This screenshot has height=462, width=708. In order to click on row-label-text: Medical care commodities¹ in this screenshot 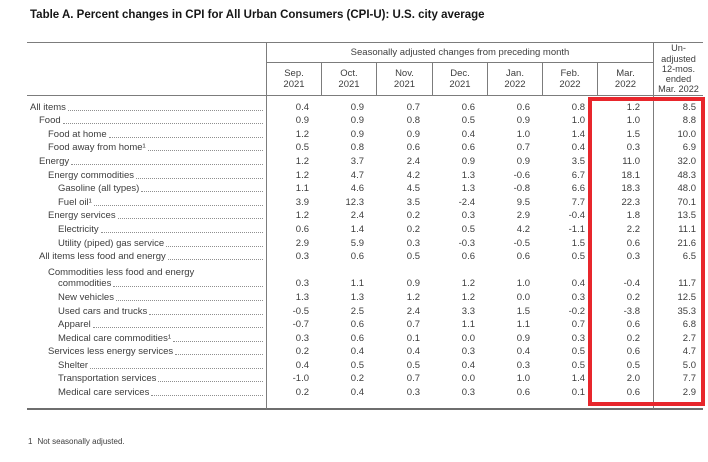, I will do `click(114, 338)`.